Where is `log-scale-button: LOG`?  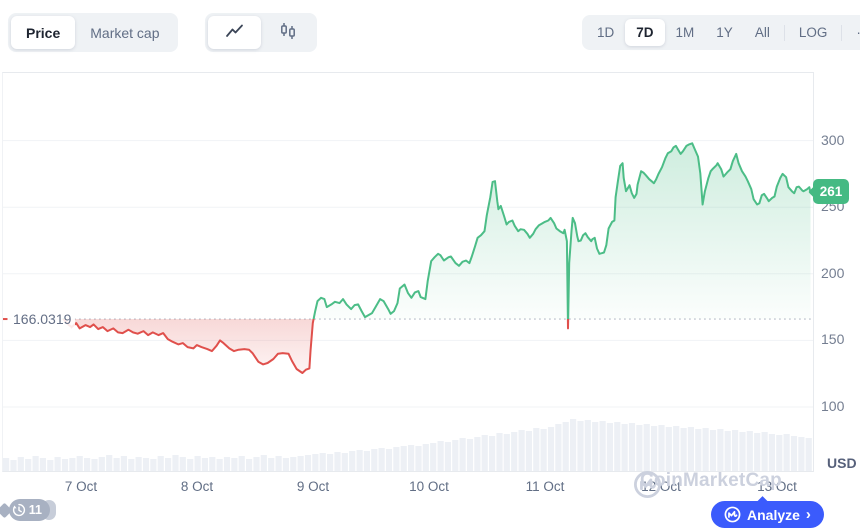
log-scale-button: LOG is located at coordinates (813, 32).